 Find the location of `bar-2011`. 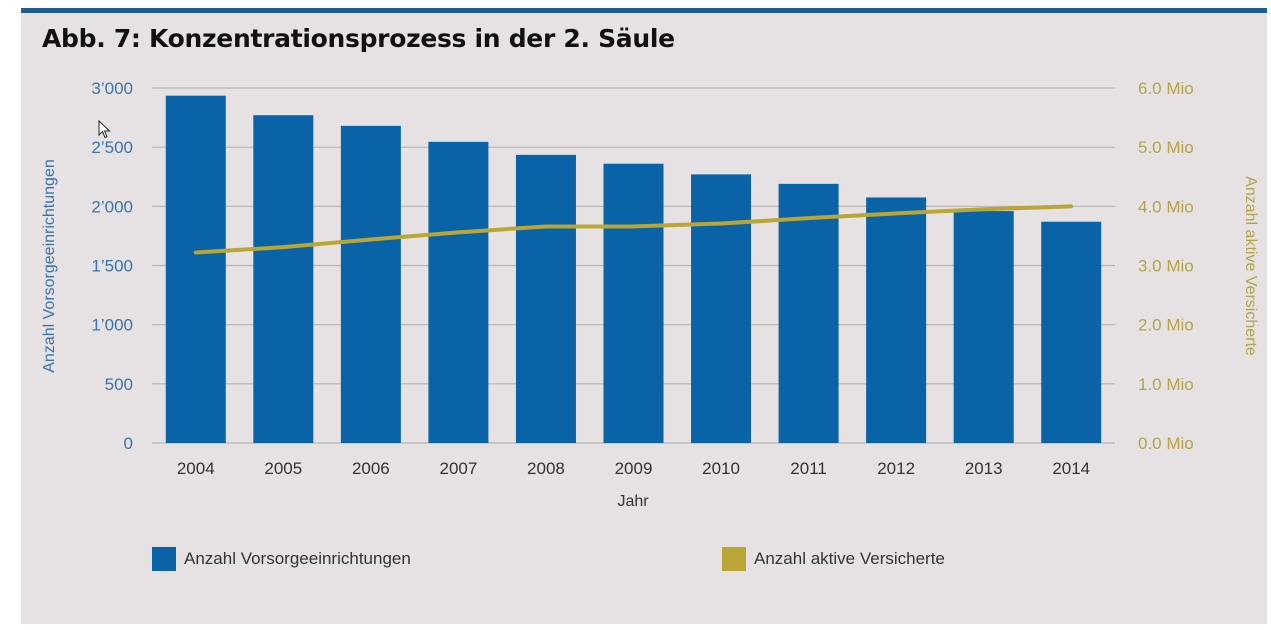

bar-2011 is located at coordinates (808, 313).